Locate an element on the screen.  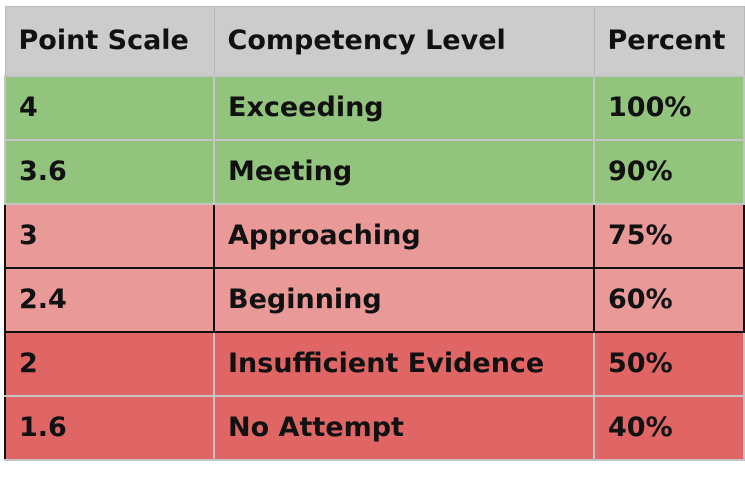
percent-cell: 75% is located at coordinates (669, 235).